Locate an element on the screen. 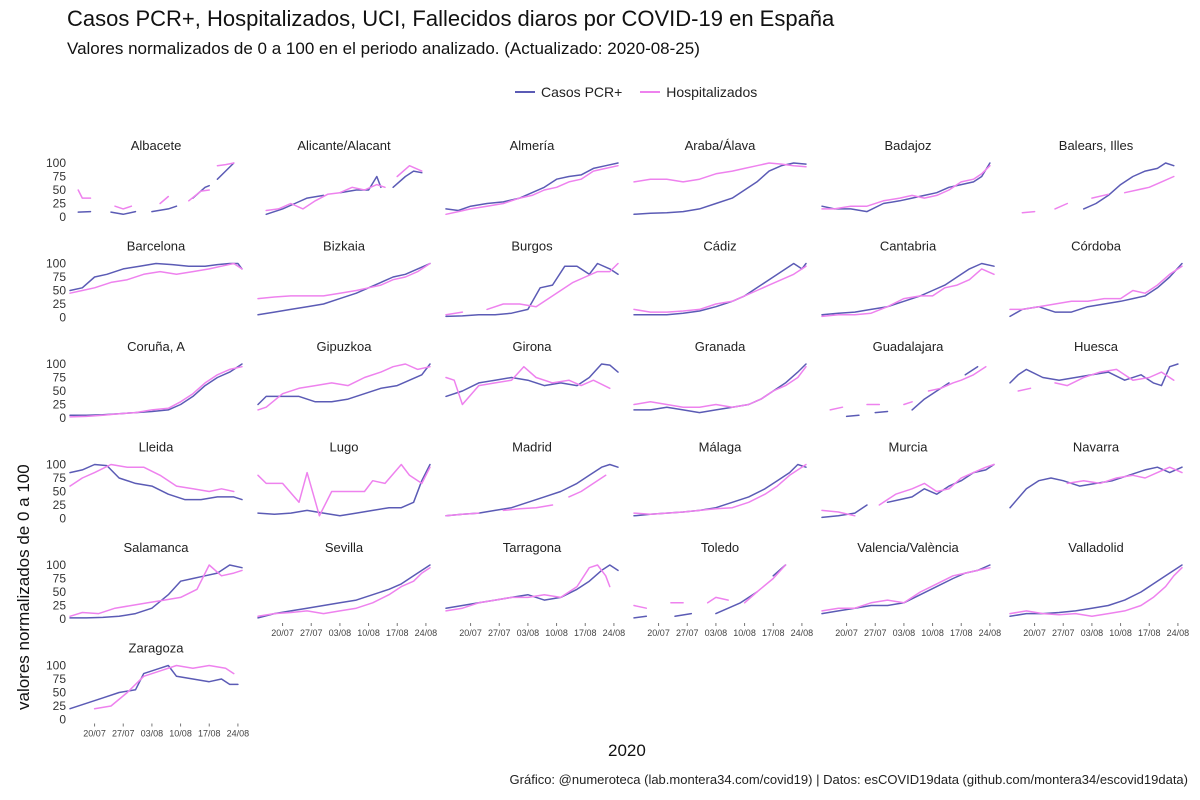 This screenshot has width=1200, height=800. panel-title: Lugo is located at coordinates (344, 447).